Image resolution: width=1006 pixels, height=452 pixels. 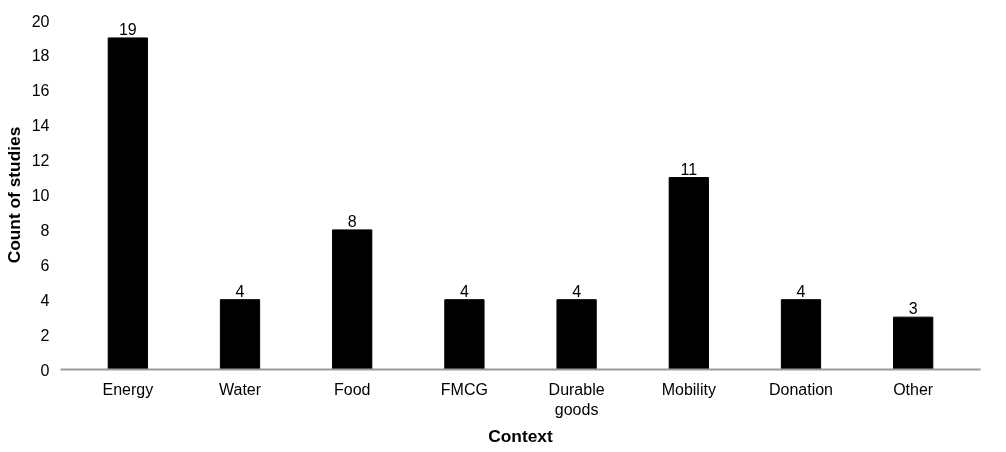 What do you see at coordinates (45, 370) in the screenshot?
I see `y-tick-label: 0` at bounding box center [45, 370].